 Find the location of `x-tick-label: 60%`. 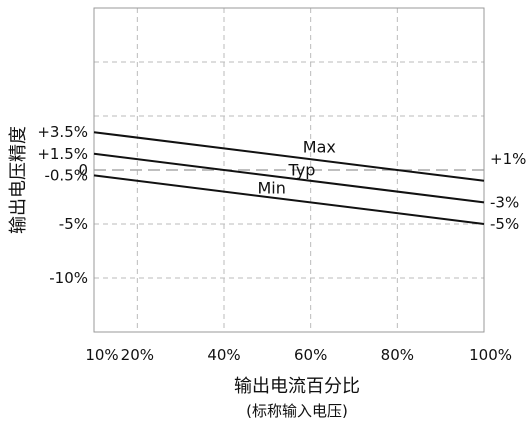

x-tick-label: 60% is located at coordinates (310, 355).